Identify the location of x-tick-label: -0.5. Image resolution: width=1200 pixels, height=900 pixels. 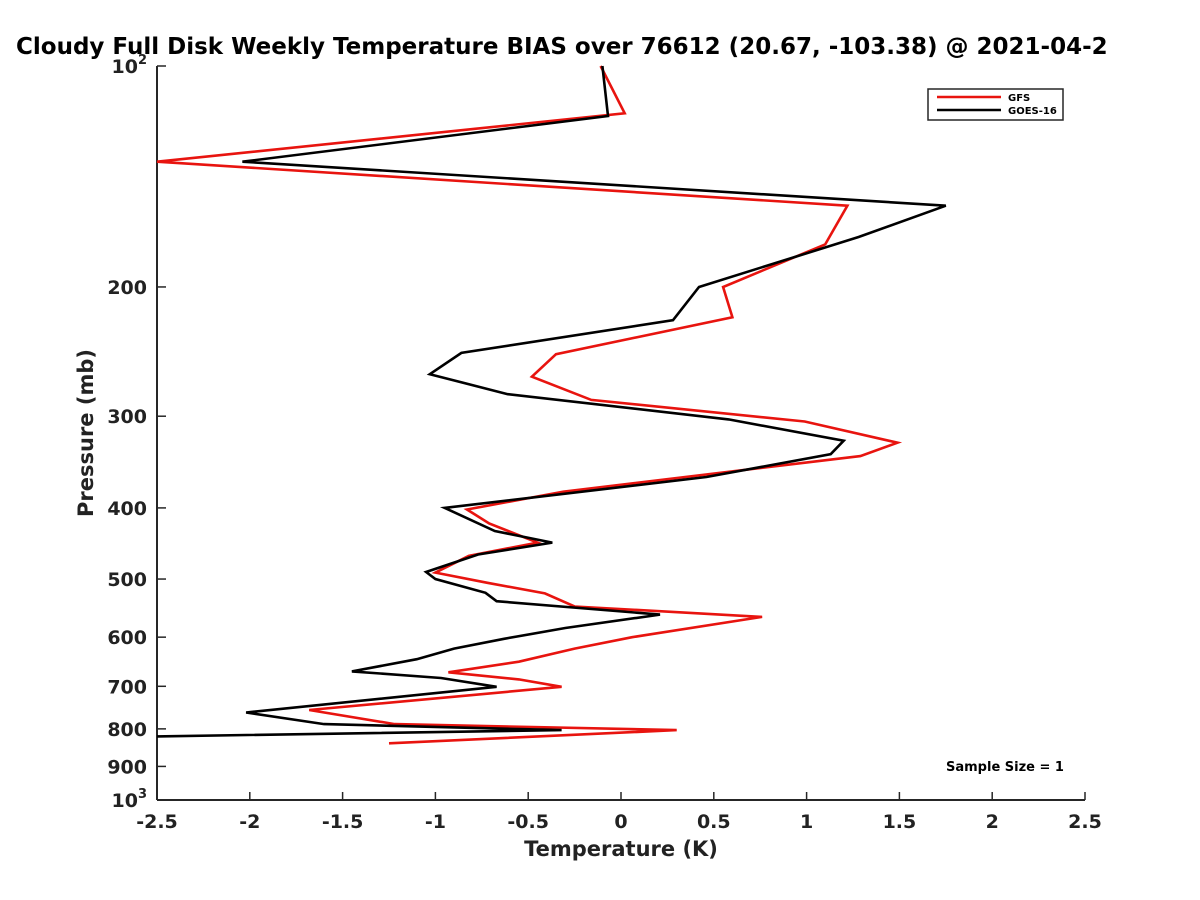
(528, 822).